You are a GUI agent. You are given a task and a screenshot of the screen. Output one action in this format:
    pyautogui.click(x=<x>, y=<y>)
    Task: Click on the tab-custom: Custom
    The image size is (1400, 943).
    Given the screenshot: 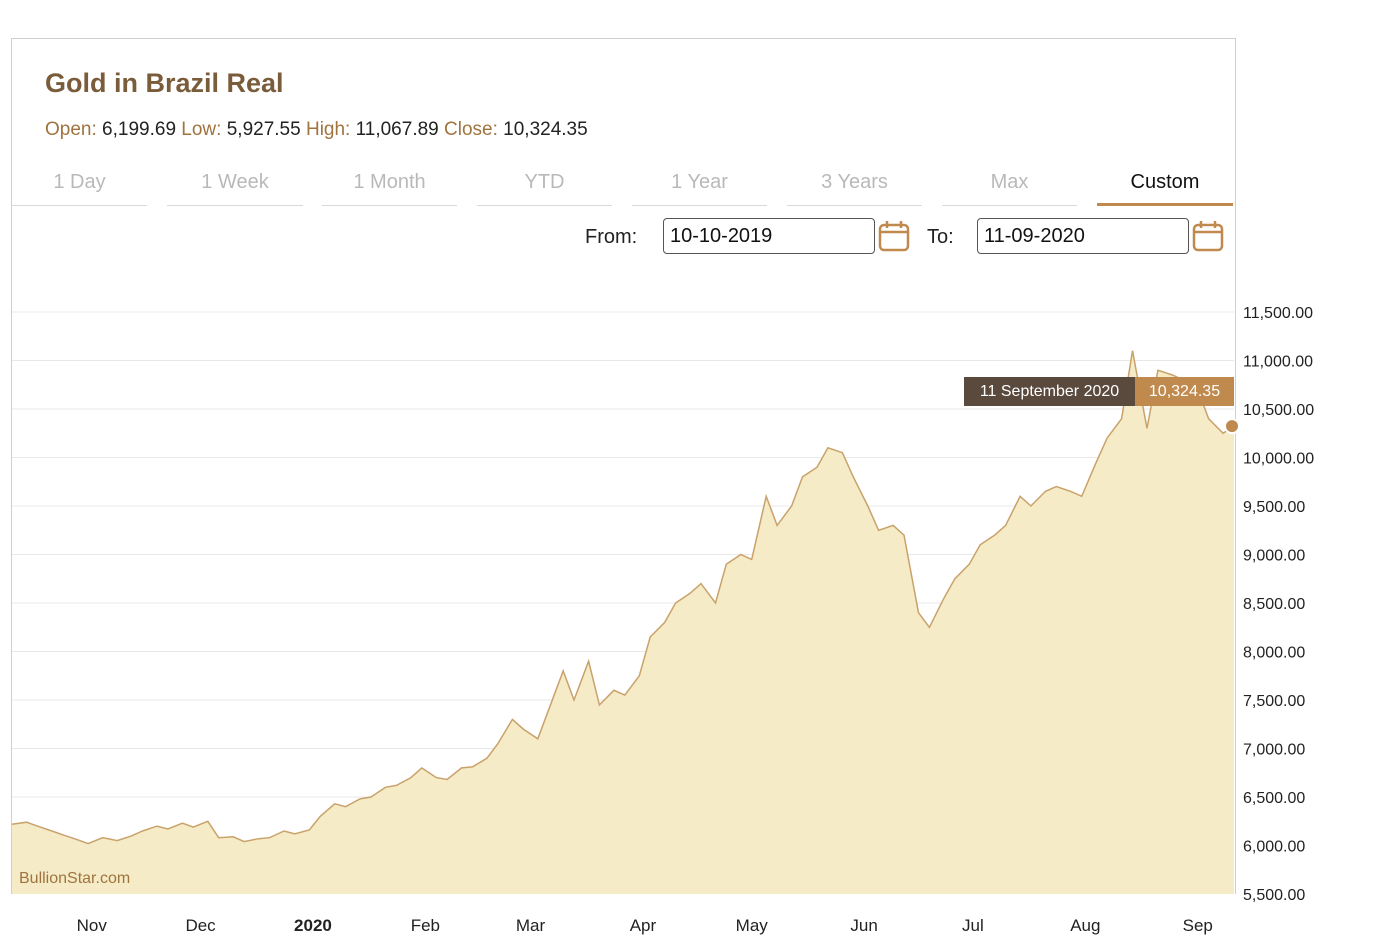 What is the action you would take?
    pyautogui.click(x=1165, y=187)
    